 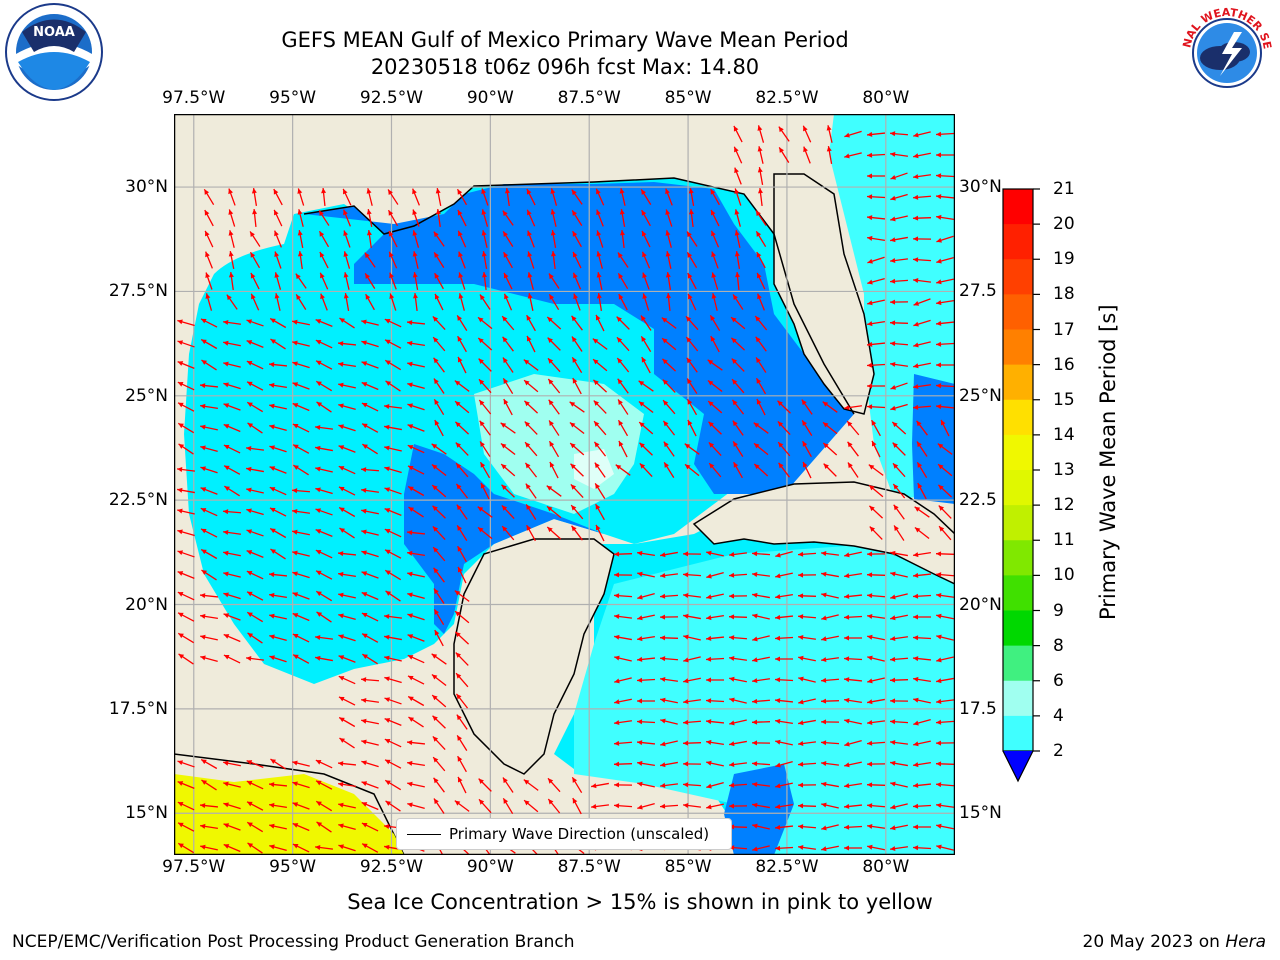 I want to click on cuba-land, so click(x=823, y=533).